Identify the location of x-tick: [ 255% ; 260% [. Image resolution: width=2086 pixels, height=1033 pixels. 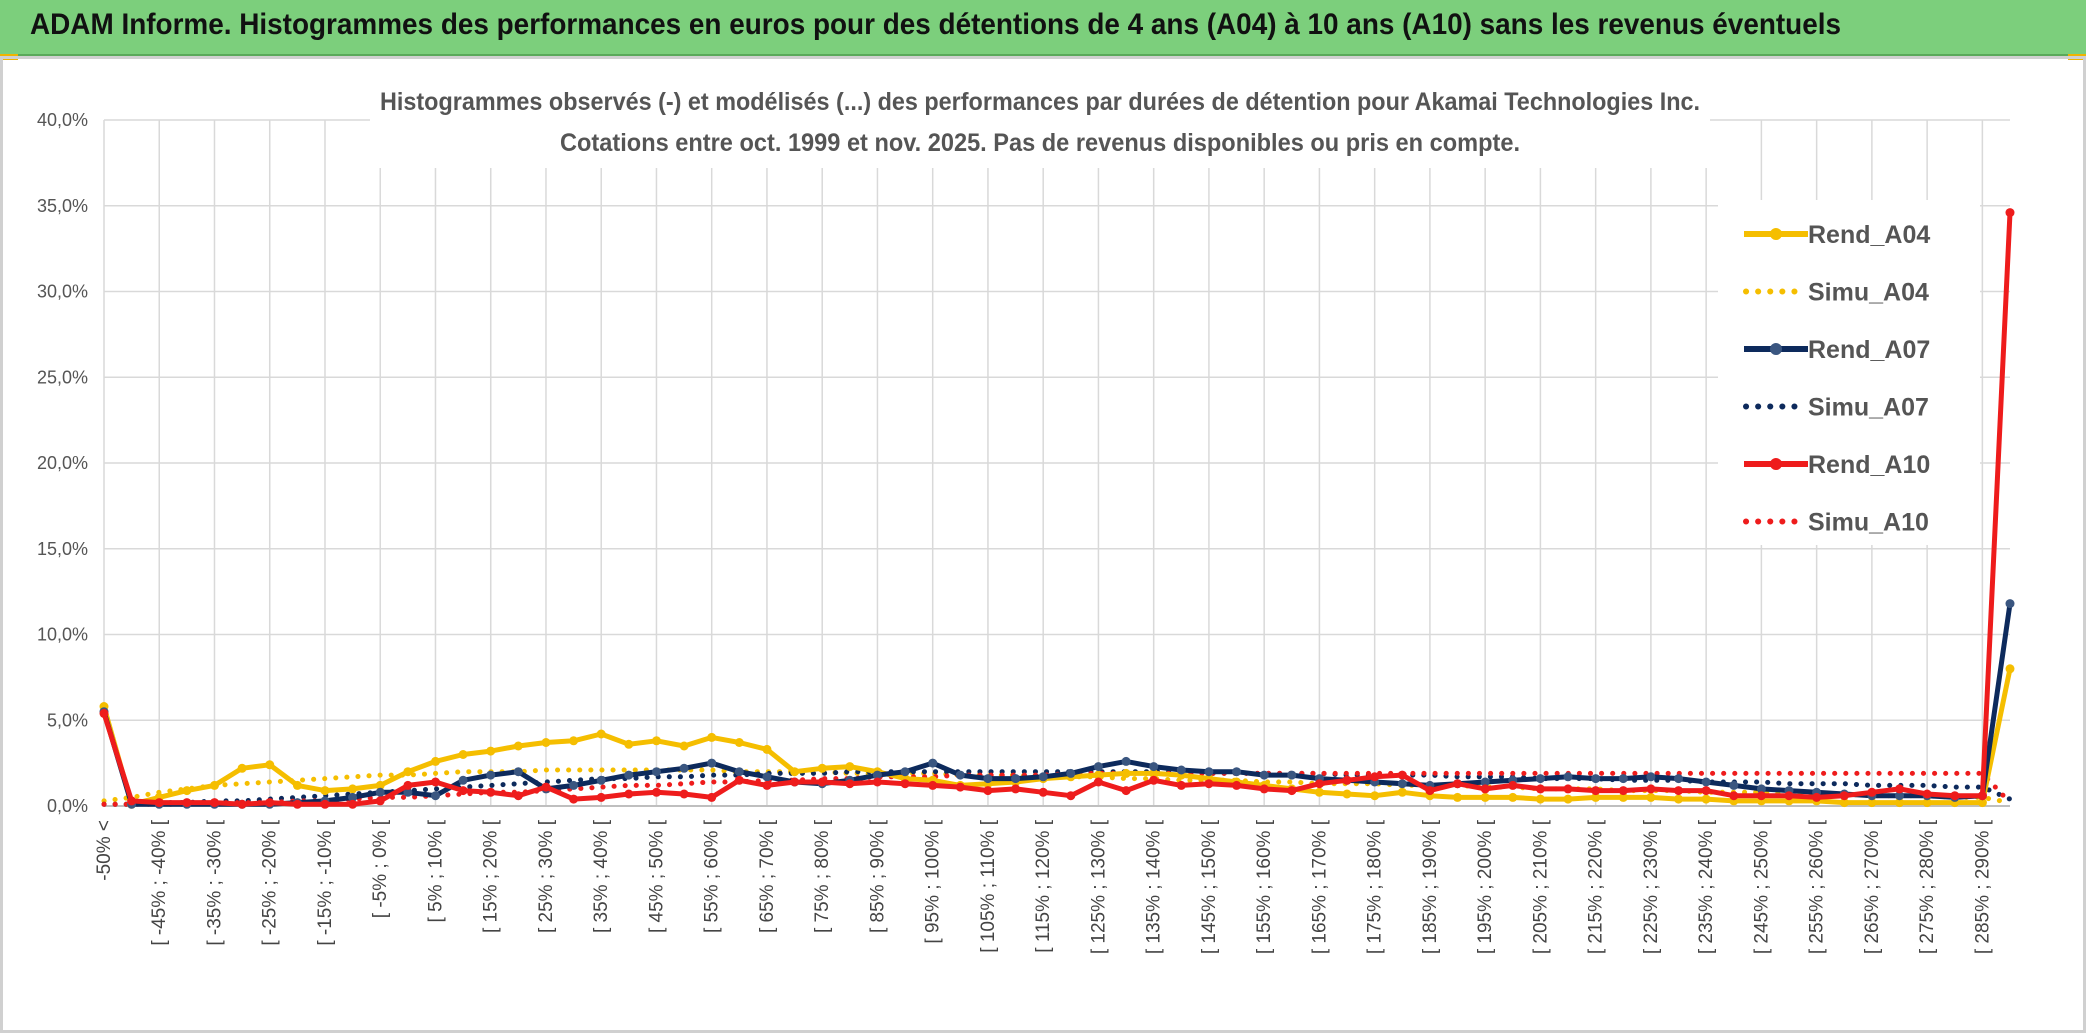
(1817, 886).